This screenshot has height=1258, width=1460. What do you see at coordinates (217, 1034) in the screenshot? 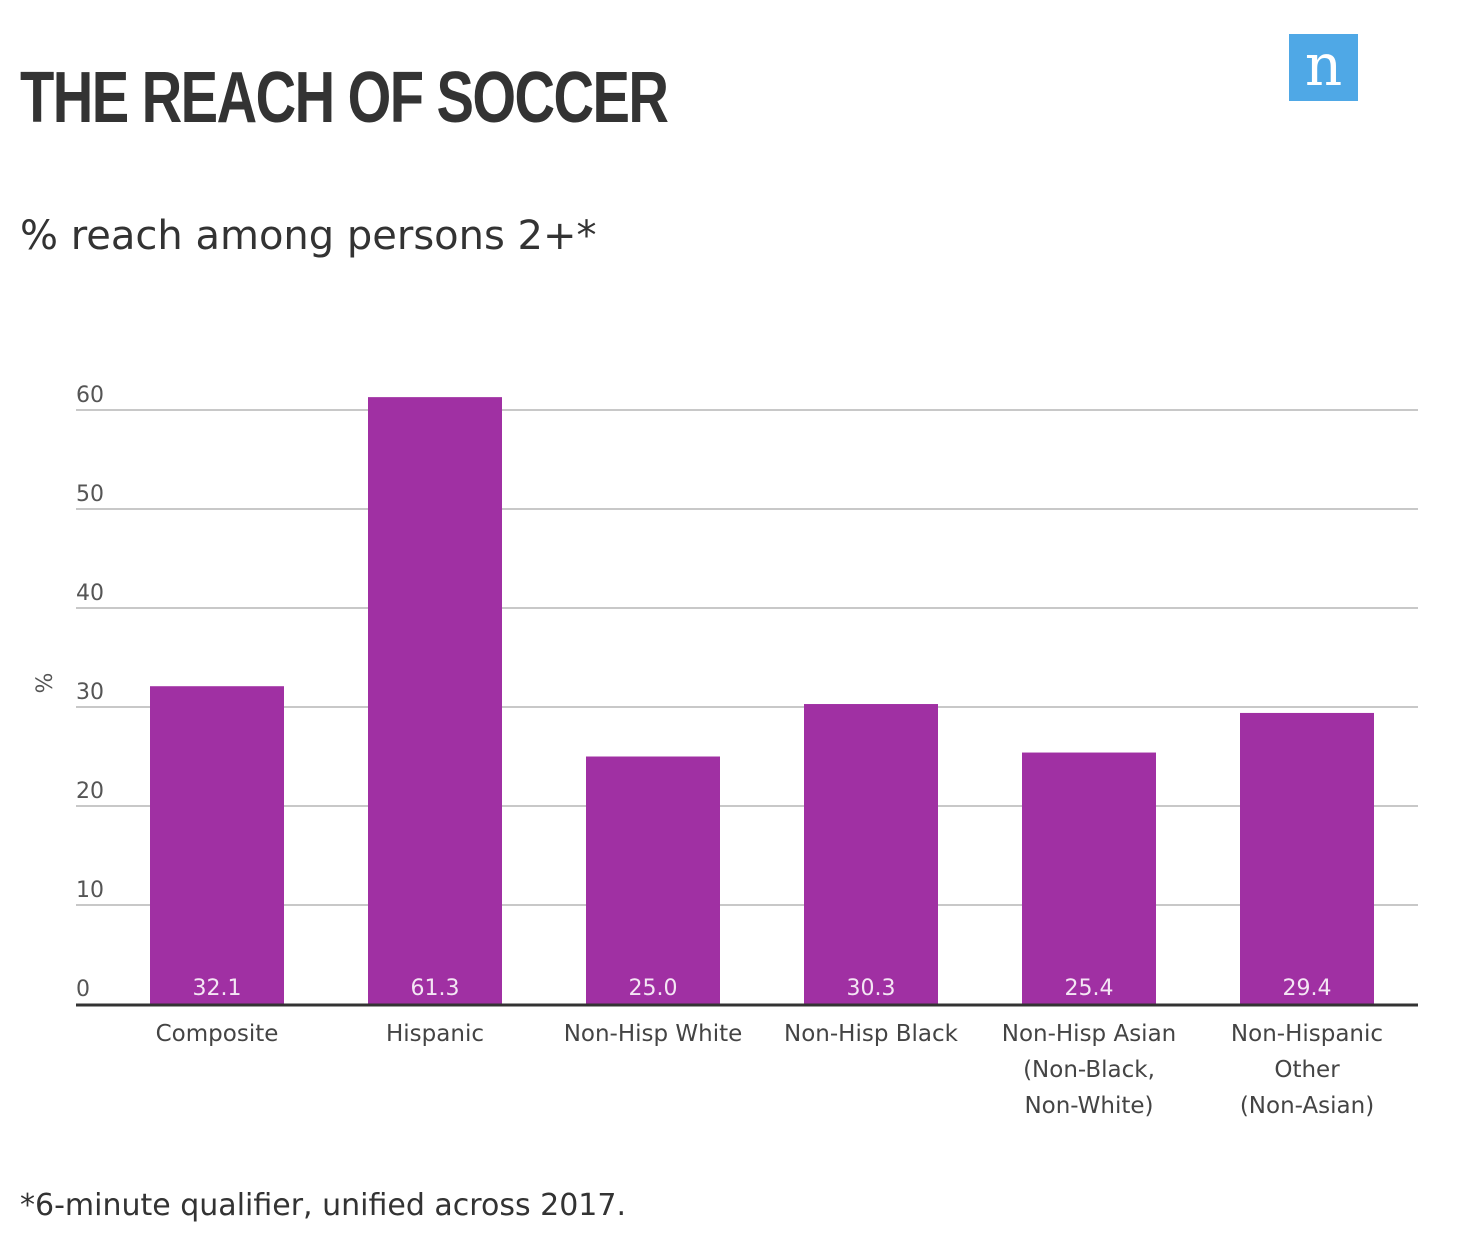
I see `category-label: Composite` at bounding box center [217, 1034].